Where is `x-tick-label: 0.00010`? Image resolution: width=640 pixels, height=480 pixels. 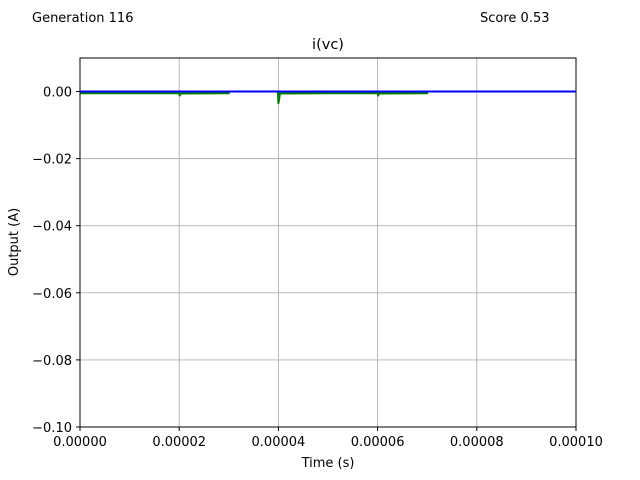 x-tick-label: 0.00010 is located at coordinates (576, 442).